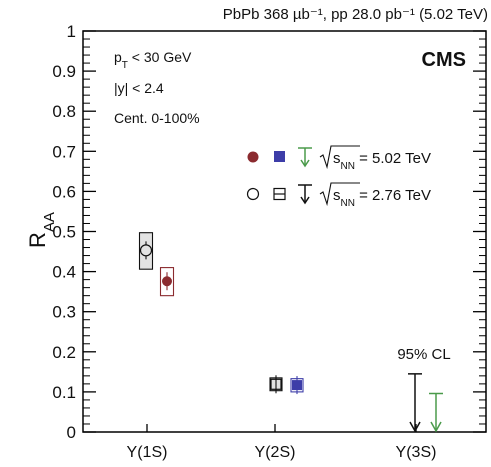 Image resolution: width=491 pixels, height=467 pixels. I want to click on y-tick-label: 0.8, so click(64, 111).